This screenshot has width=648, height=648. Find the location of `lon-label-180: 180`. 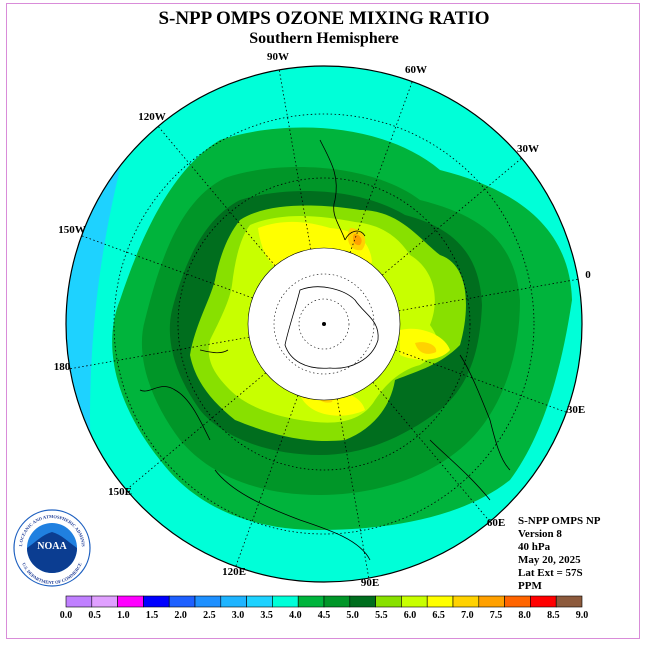

lon-label-180: 180 is located at coordinates (62, 367).